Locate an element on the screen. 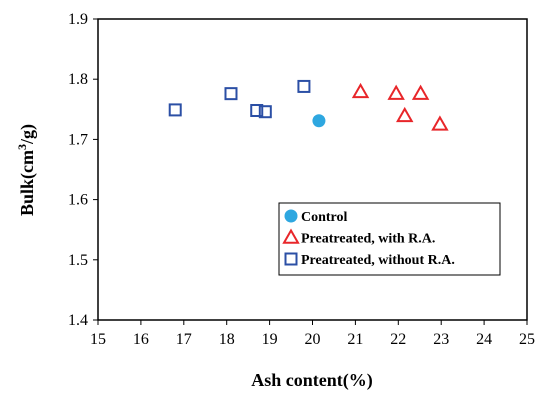  y-tick-label: 1.9 is located at coordinates (78, 19).